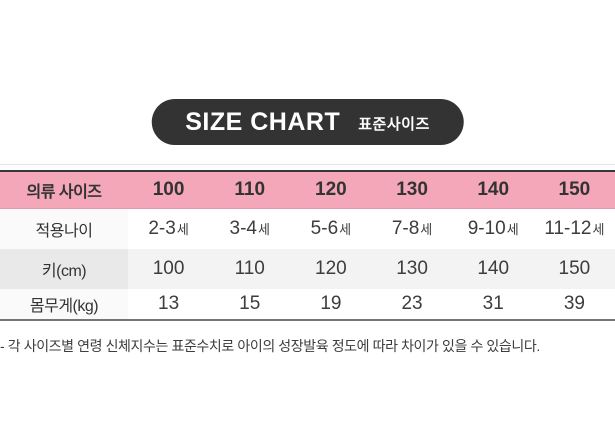 This screenshot has height=423, width=615. I want to click on height-row: 키(cm) 100 110 120 130 140 150, so click(307, 268).